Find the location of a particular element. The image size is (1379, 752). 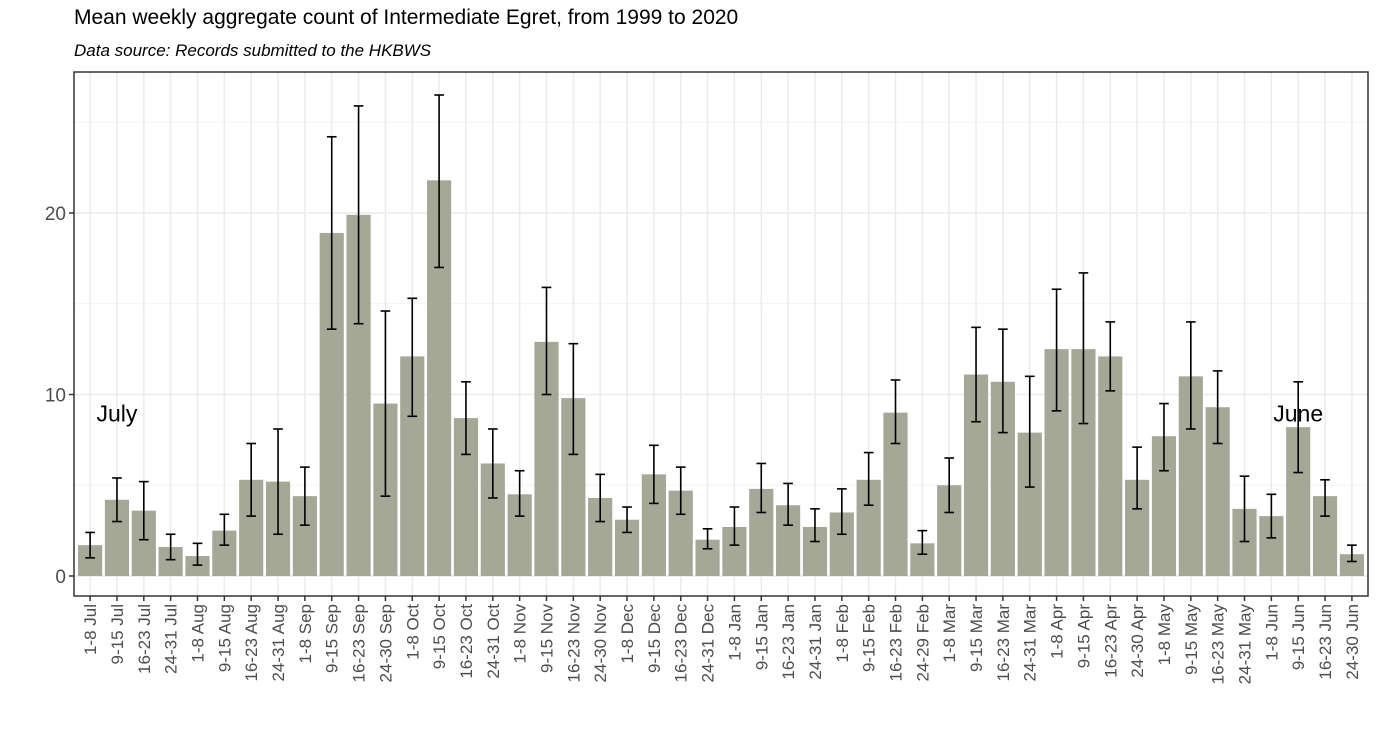

x-tick-label: 24-31 Dec is located at coordinates (708, 643).